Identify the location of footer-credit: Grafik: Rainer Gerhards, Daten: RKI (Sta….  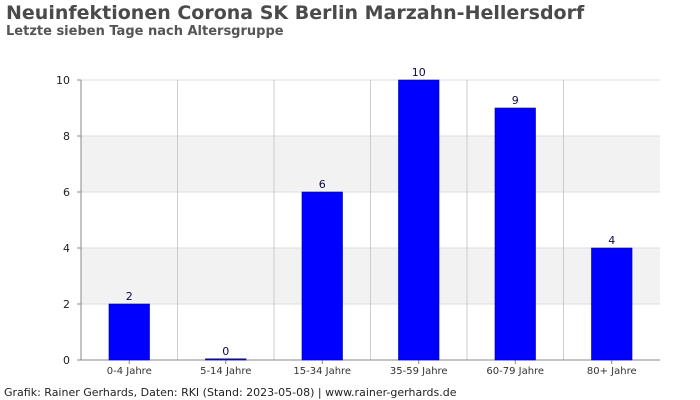
(230, 392).